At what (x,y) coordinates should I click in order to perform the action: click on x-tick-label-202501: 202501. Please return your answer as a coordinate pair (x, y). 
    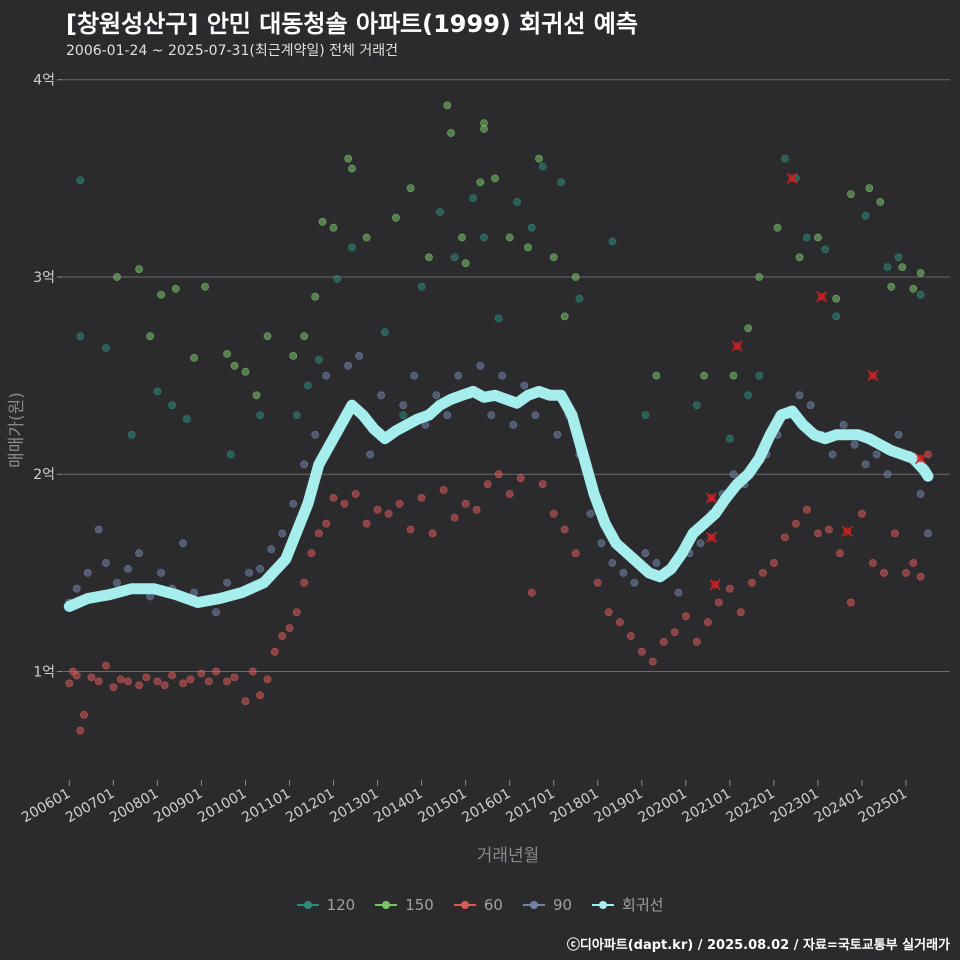
    Looking at the image, I should click on (883, 806).